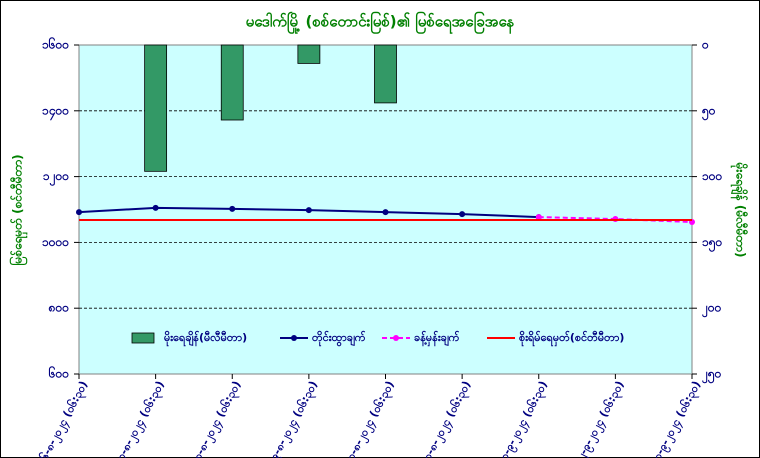 This screenshot has height=458, width=760. I want to click on legend-label: တိုင်းထွာချက်, so click(339, 338).